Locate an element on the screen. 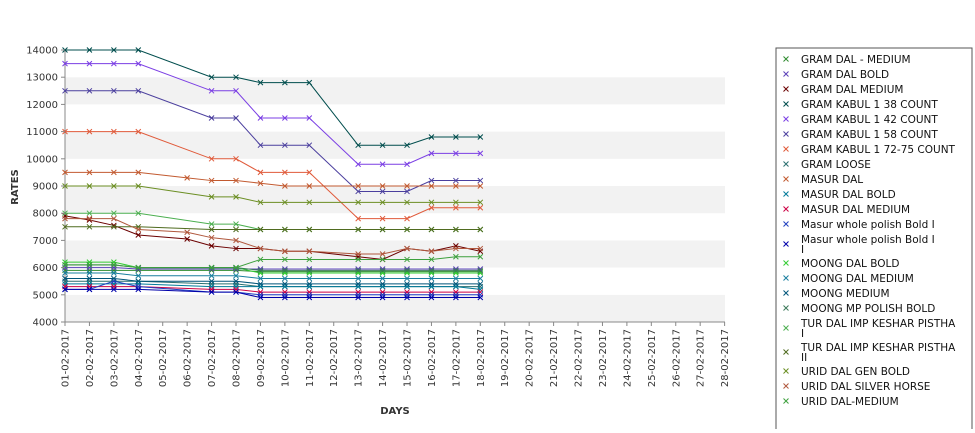  legend-label: MASUR DAL MEDIUM is located at coordinates (855, 210).